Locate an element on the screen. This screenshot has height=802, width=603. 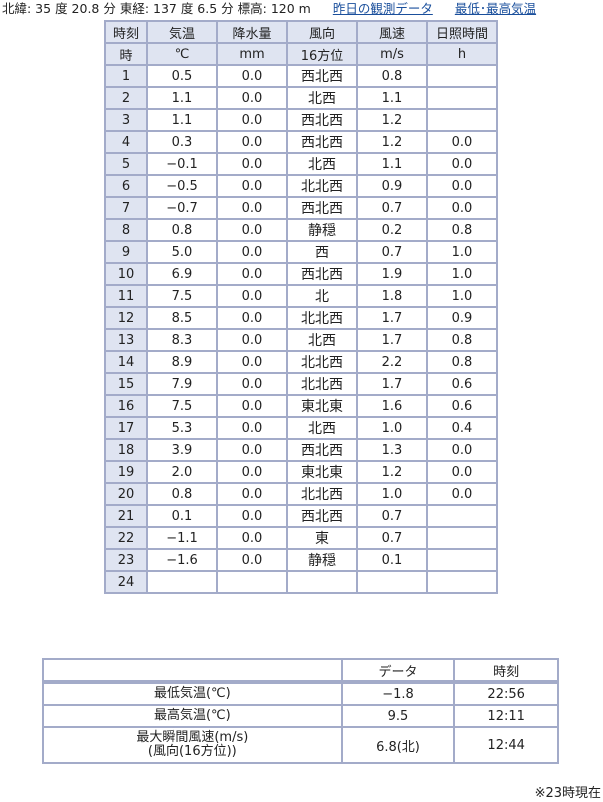
summary-row: 最高気温(℃) 9.5 12:11 is located at coordinates (300, 716).